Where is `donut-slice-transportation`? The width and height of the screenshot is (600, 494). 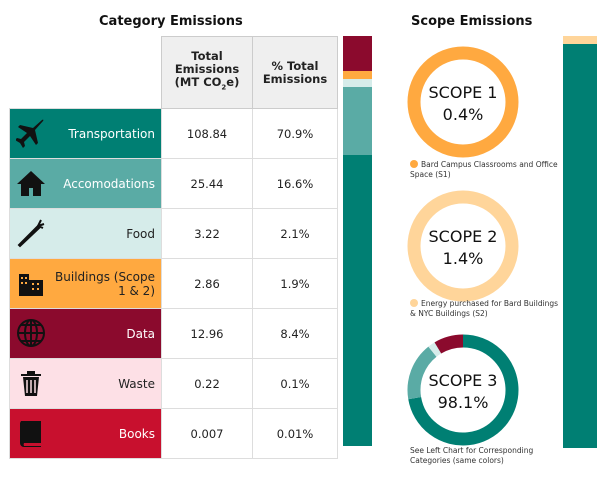
donut-slice-transportation is located at coordinates (463, 390).